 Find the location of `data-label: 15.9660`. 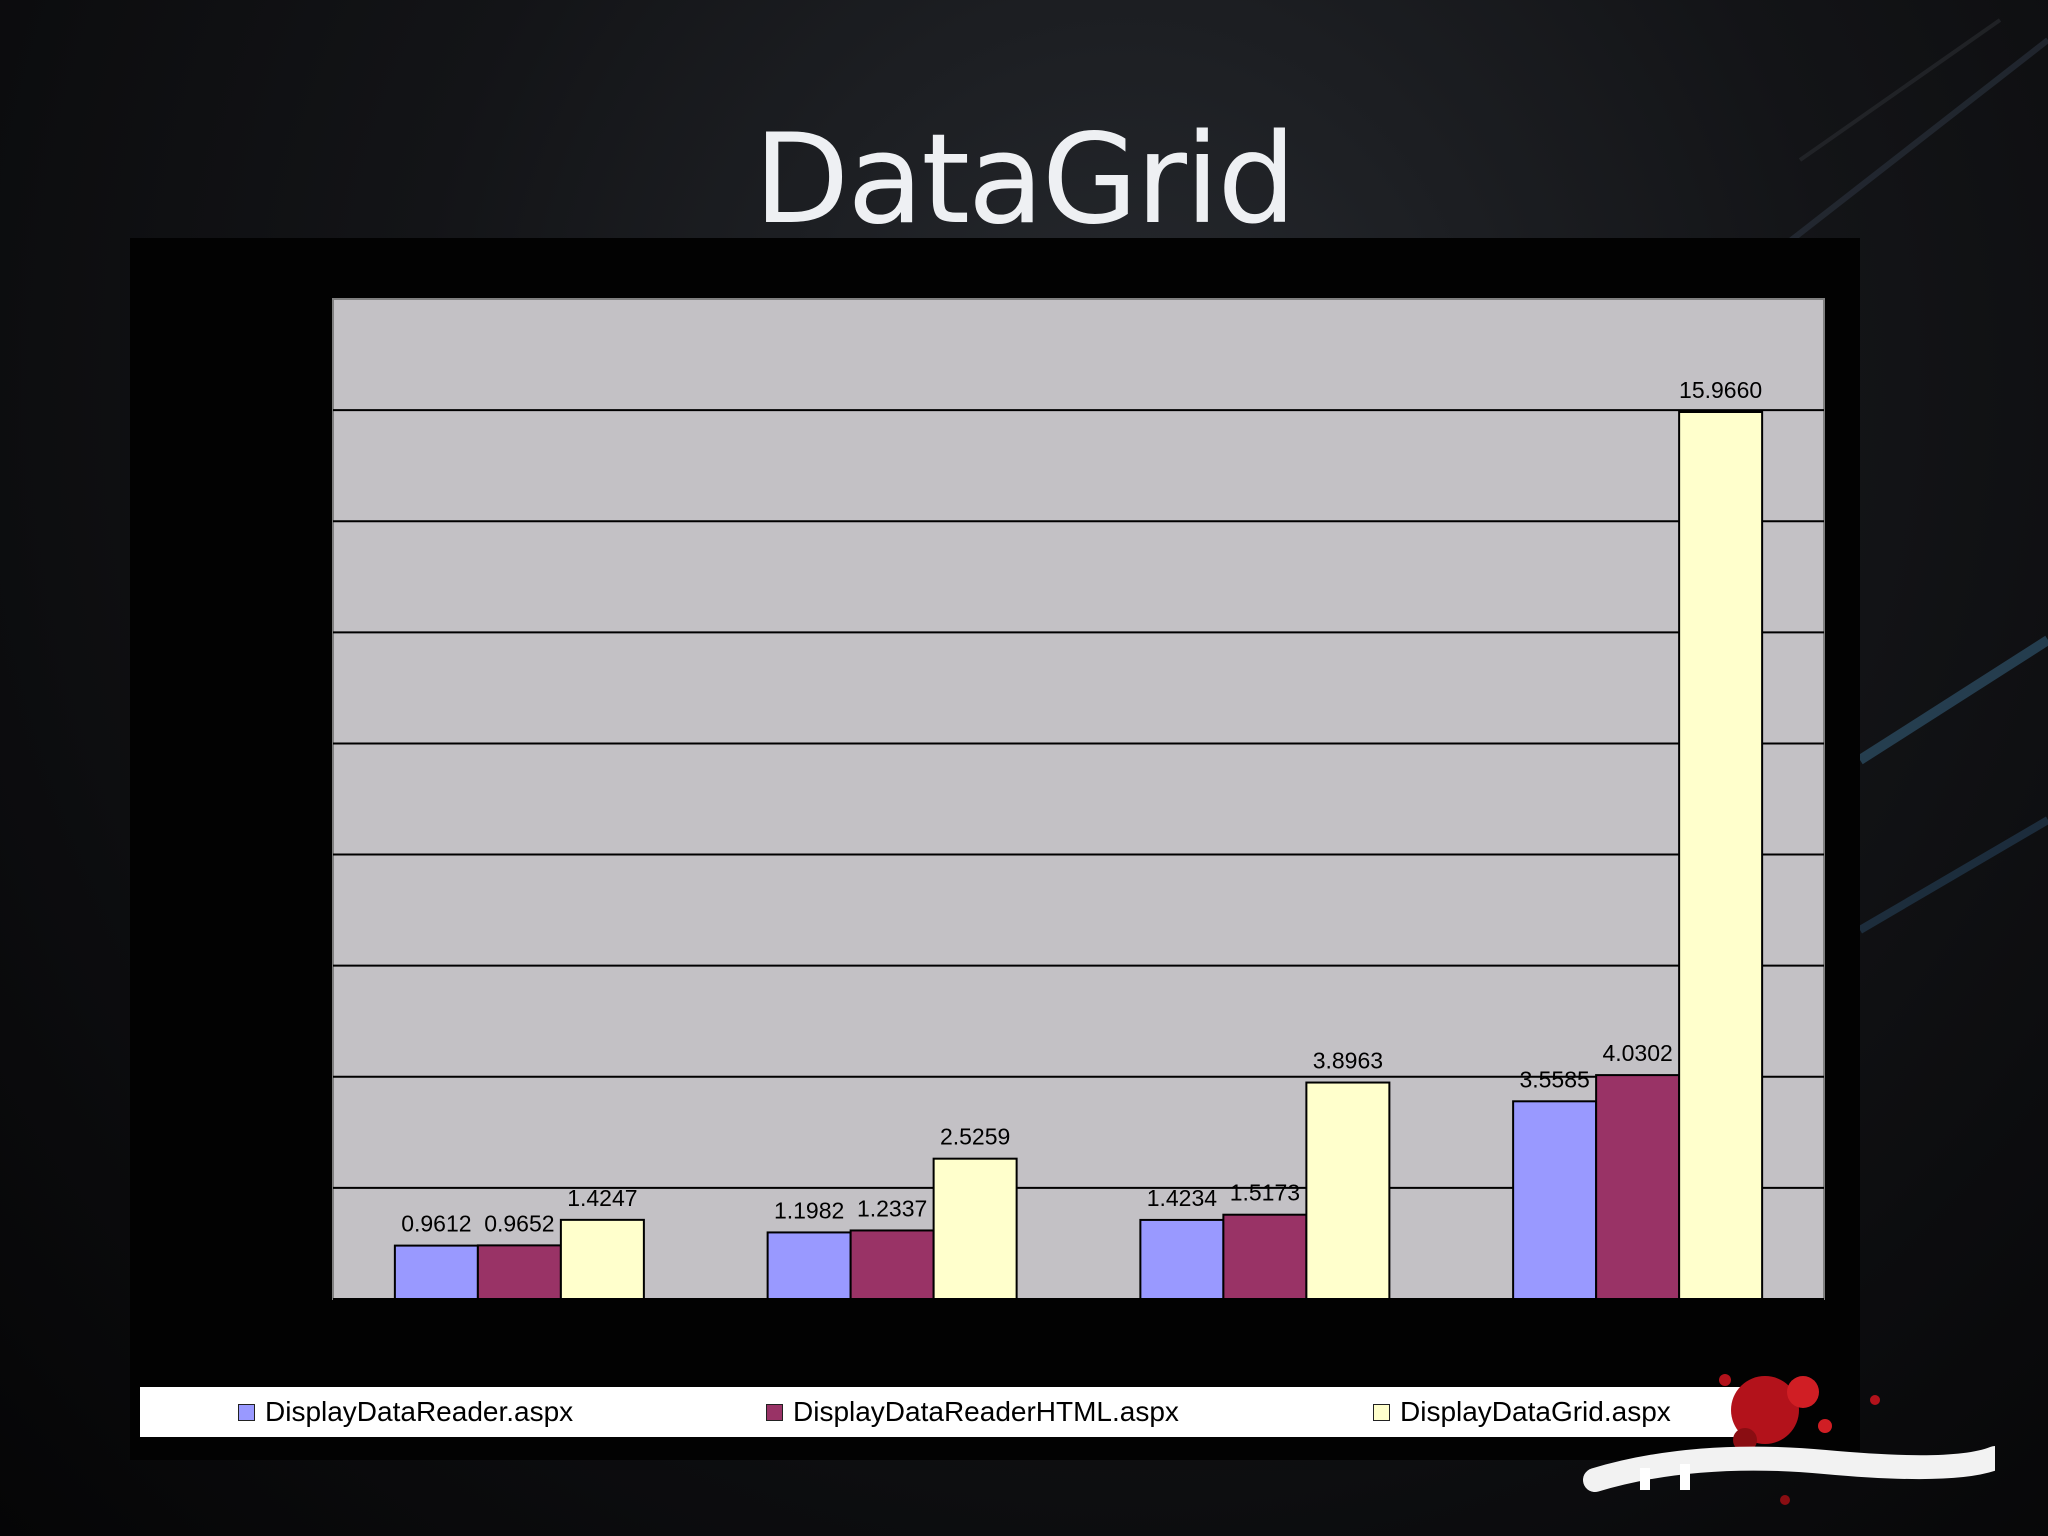

data-label: 15.9660 is located at coordinates (1720, 390).